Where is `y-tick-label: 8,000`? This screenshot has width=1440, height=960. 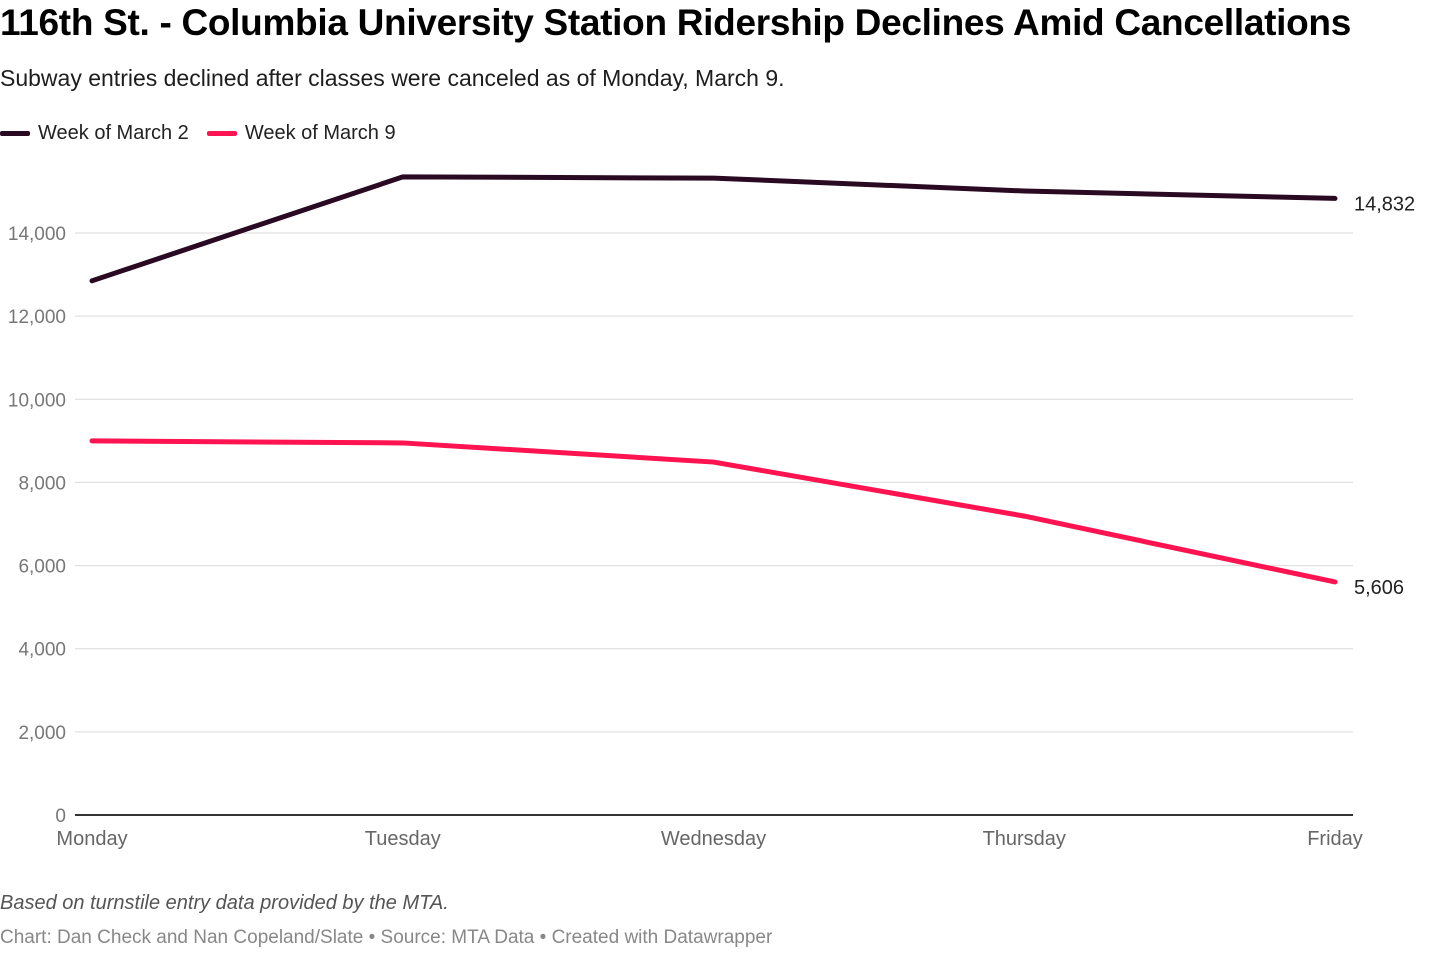
y-tick-label: 8,000 is located at coordinates (42, 483).